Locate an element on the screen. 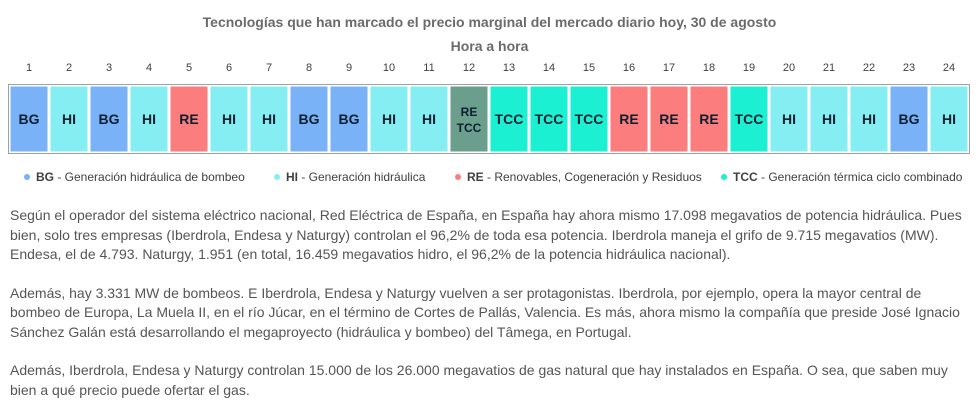 The width and height of the screenshot is (979, 419). hour-label: 12 is located at coordinates (469, 68).